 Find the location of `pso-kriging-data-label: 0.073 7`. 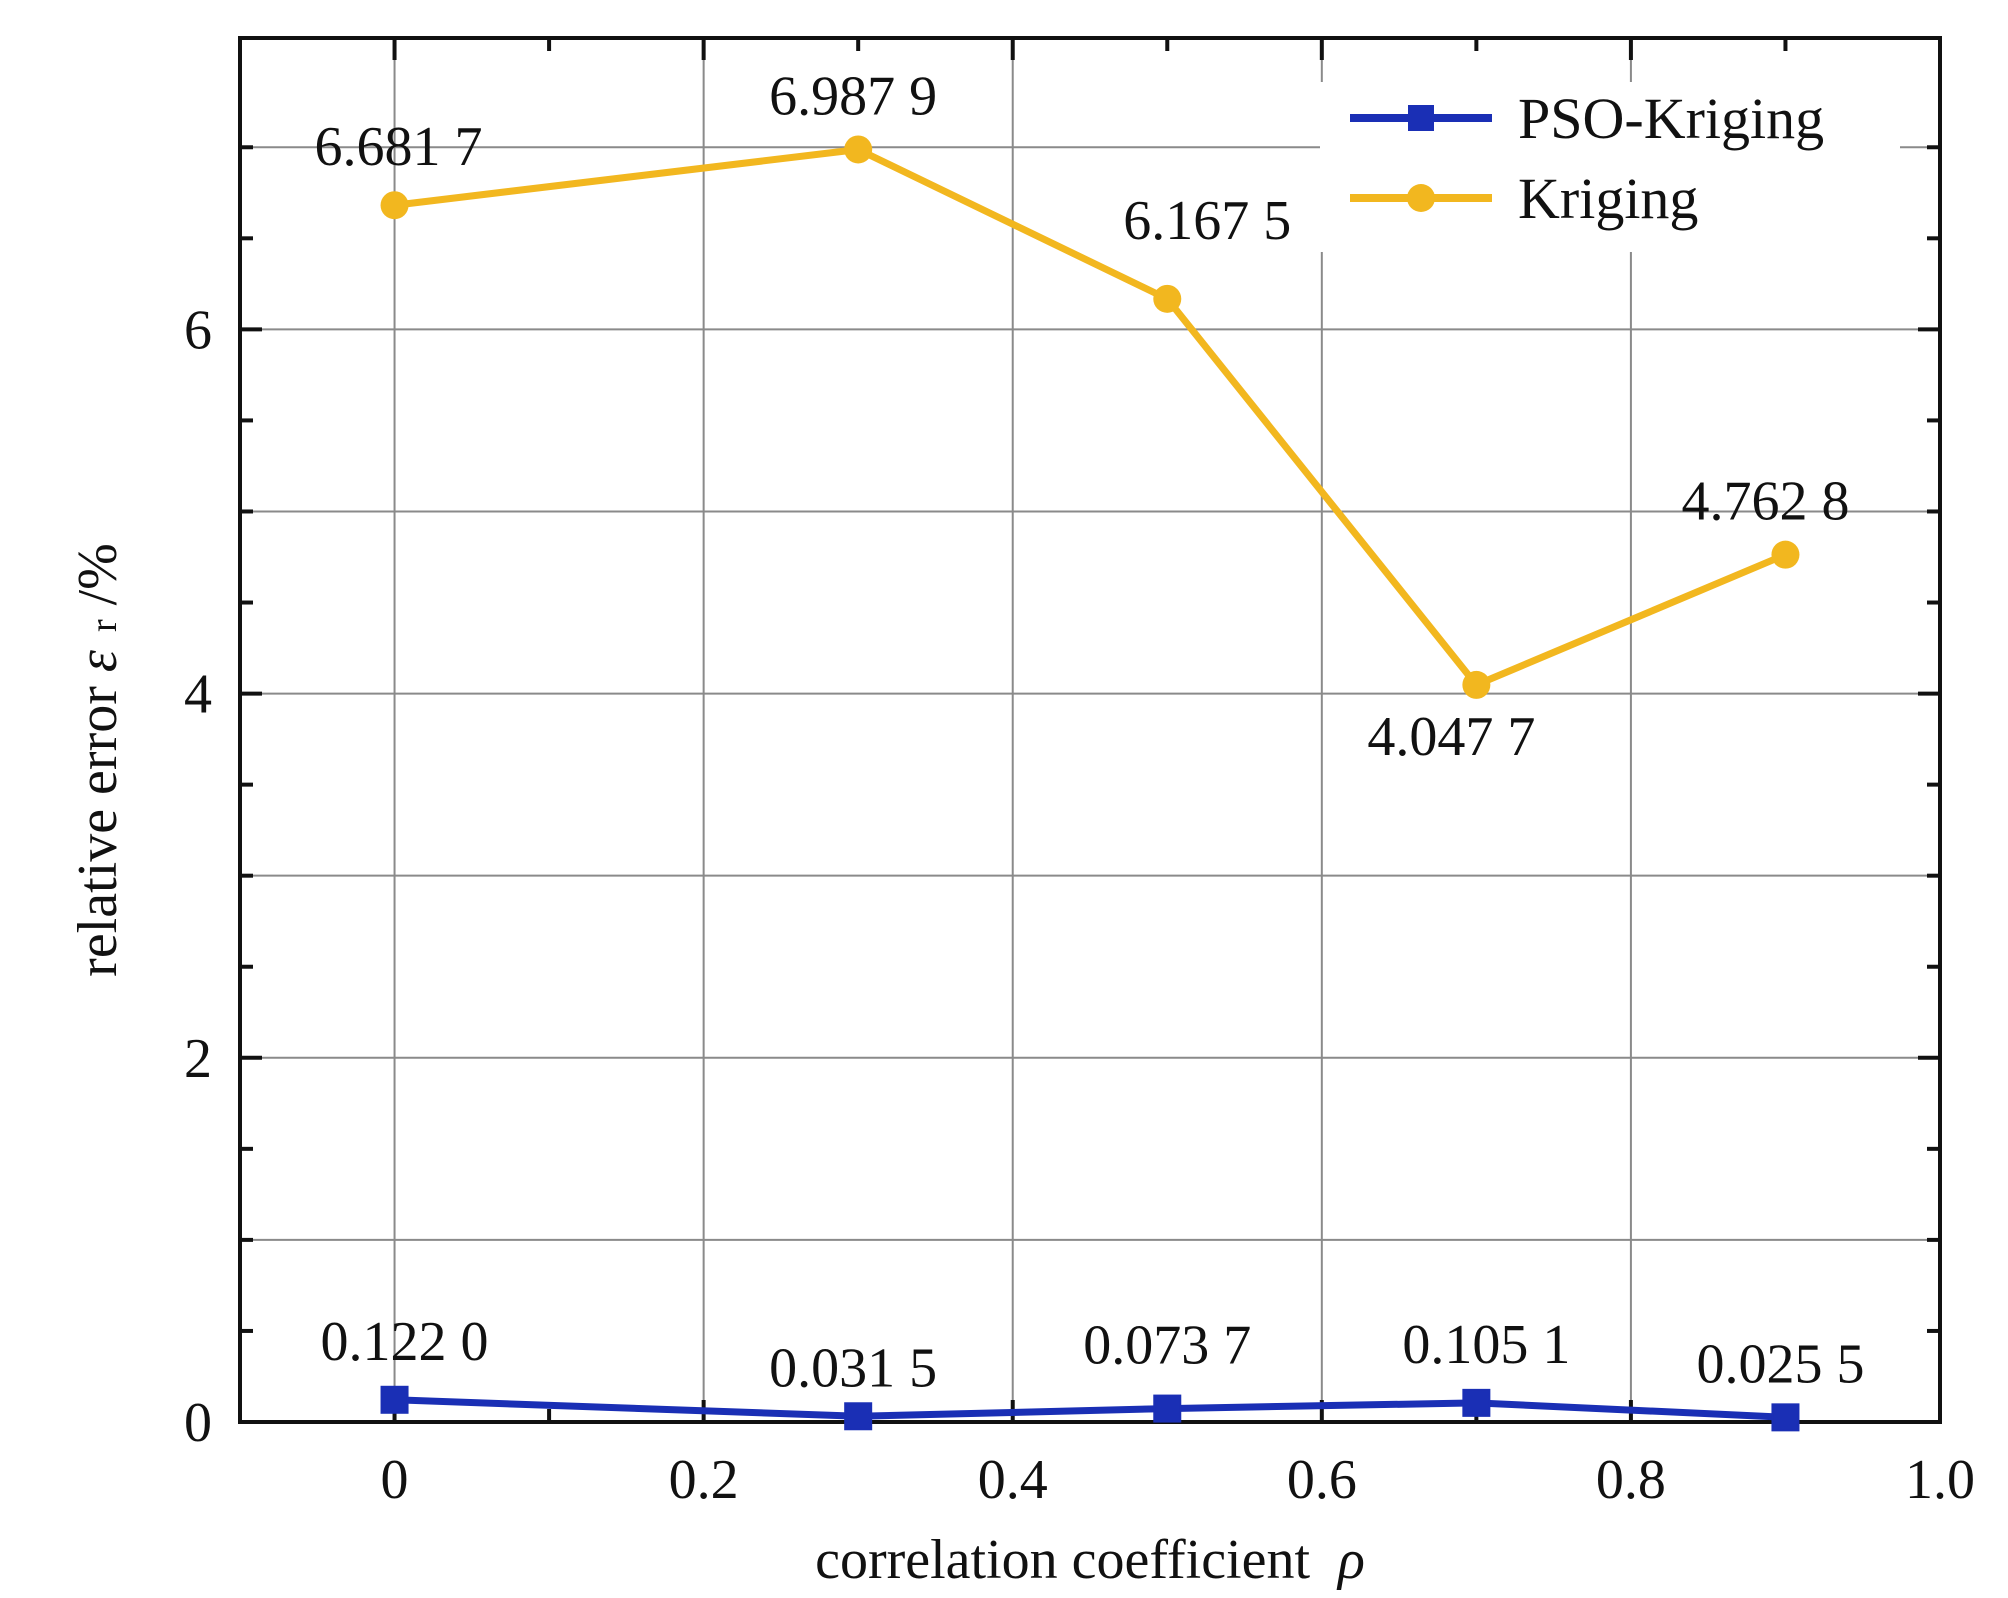

pso-kriging-data-label: 0.073 7 is located at coordinates (1167, 1346).